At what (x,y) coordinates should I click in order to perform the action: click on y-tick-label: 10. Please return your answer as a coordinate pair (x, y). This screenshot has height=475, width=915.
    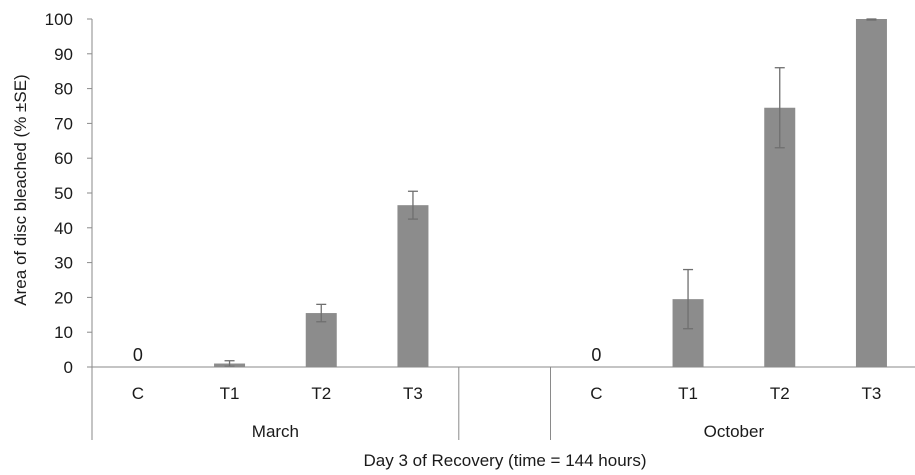
    Looking at the image, I should click on (63, 332).